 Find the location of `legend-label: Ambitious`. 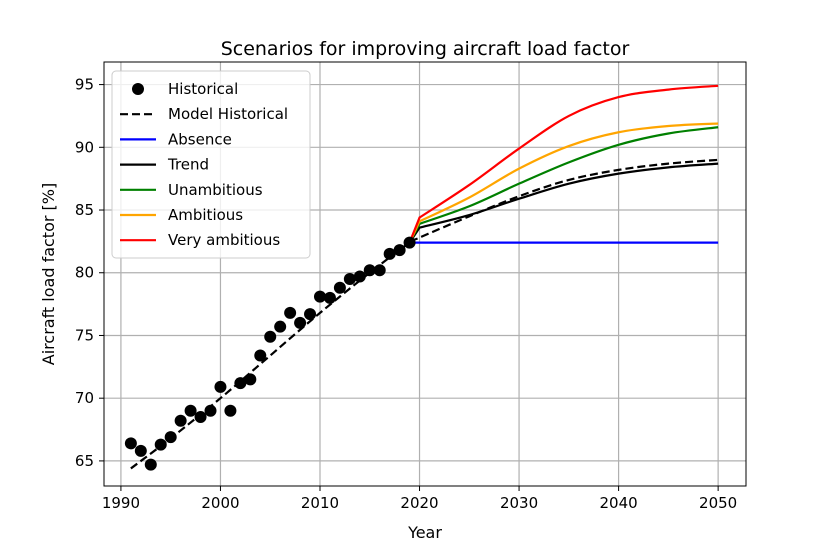

legend-label: Ambitious is located at coordinates (205, 215).